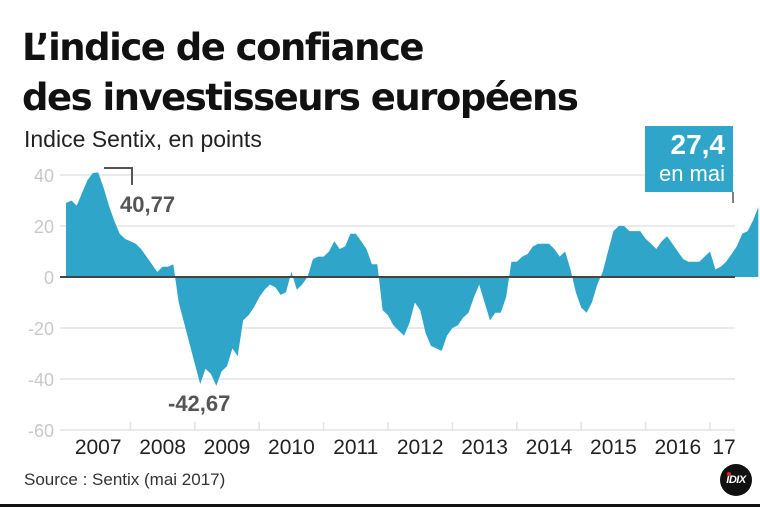  Describe the element at coordinates (44, 227) in the screenshot. I see `y-tick-label: 20` at that location.